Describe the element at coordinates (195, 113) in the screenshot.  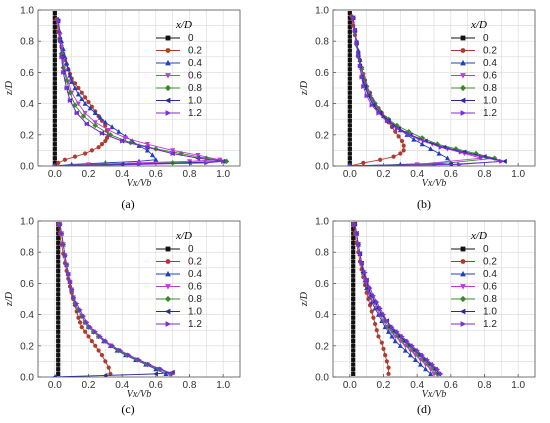
I see `legend-label-1.2: 1.2` at that location.